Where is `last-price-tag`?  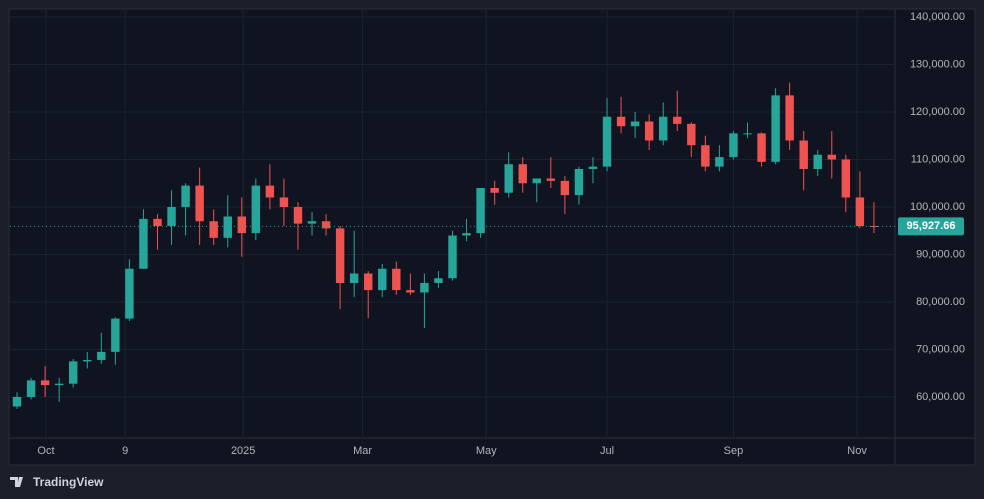
last-price-tag is located at coordinates (931, 226).